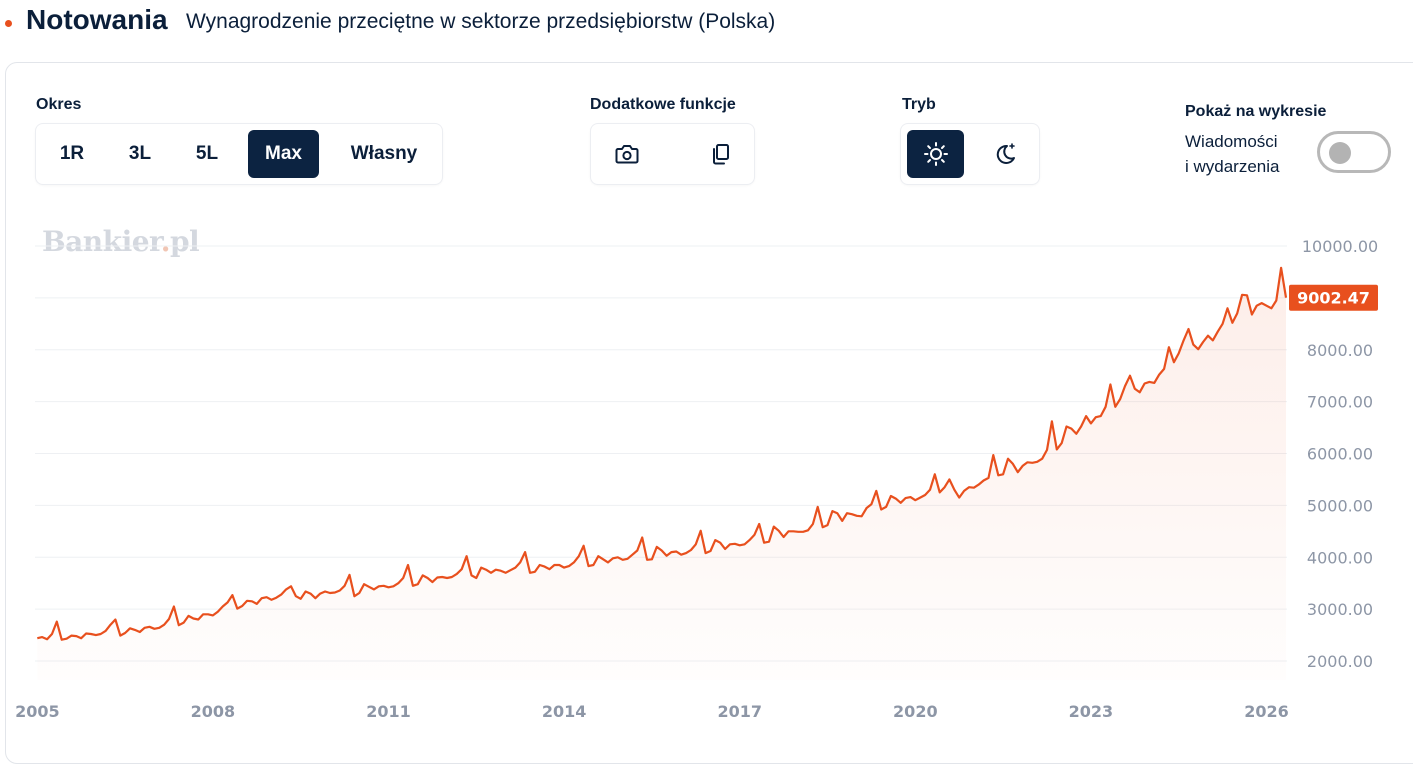 The width and height of the screenshot is (1413, 764). I want to click on y-tick-label: 5000.00, so click(1340, 505).